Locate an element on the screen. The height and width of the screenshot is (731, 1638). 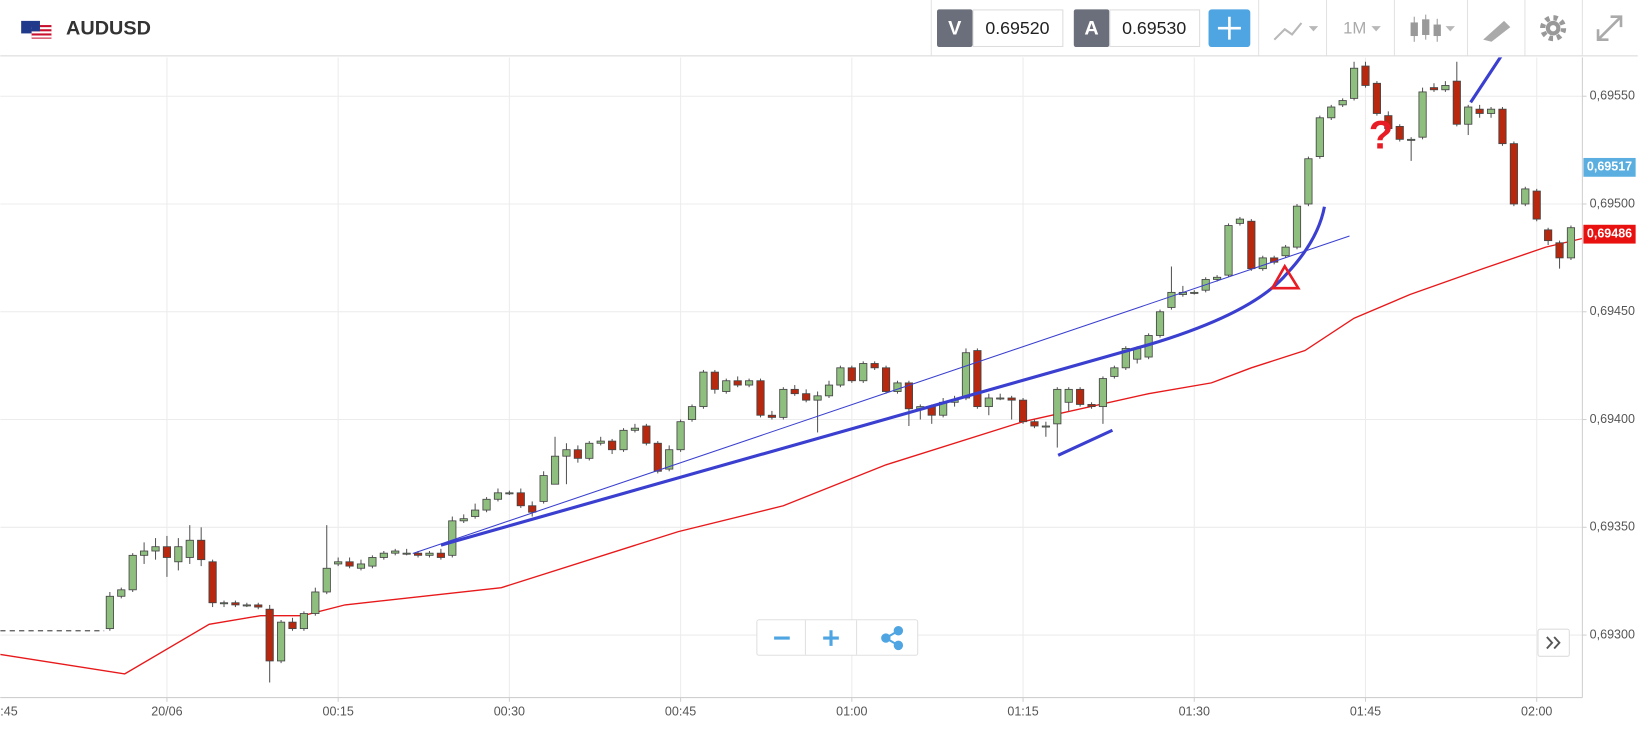
sell-price: 0.69520 is located at coordinates (1017, 28).